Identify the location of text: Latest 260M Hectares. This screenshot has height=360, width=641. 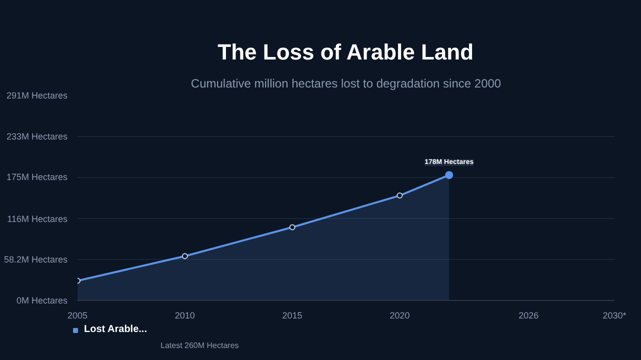
(199, 345).